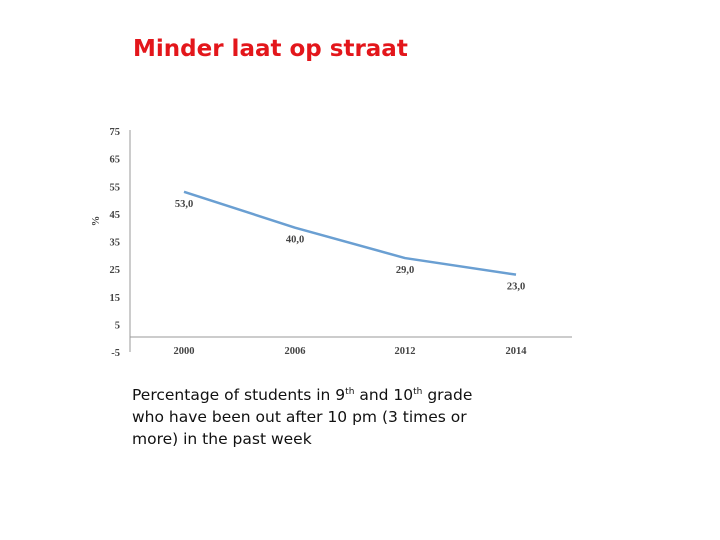  What do you see at coordinates (115, 132) in the screenshot?
I see `y-tick-label: 75` at bounding box center [115, 132].